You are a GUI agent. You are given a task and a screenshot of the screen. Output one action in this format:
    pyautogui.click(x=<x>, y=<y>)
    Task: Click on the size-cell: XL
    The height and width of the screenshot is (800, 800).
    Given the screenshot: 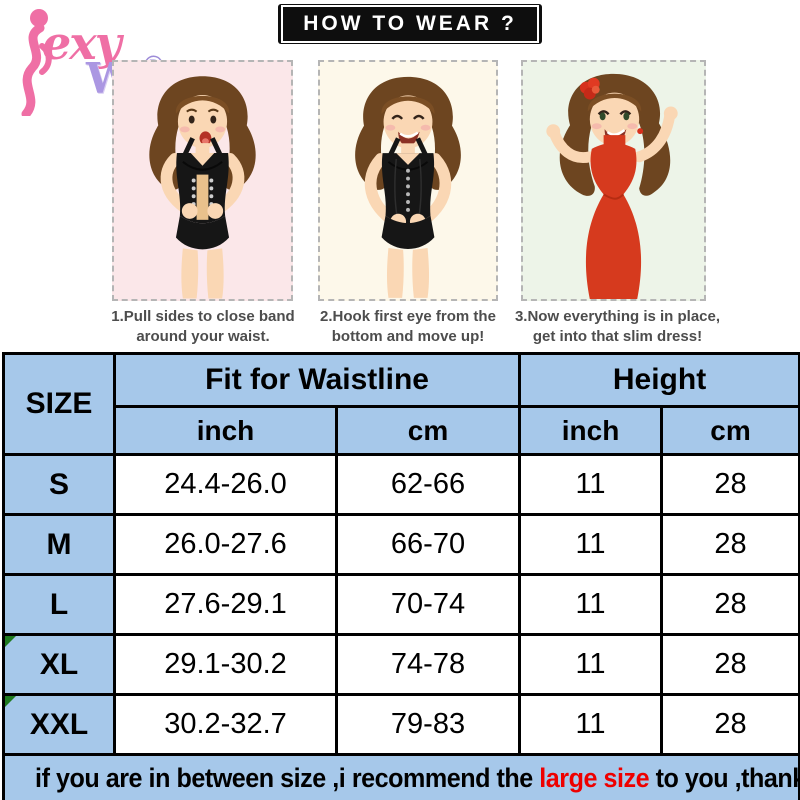 What is the action you would take?
    pyautogui.click(x=59, y=664)
    